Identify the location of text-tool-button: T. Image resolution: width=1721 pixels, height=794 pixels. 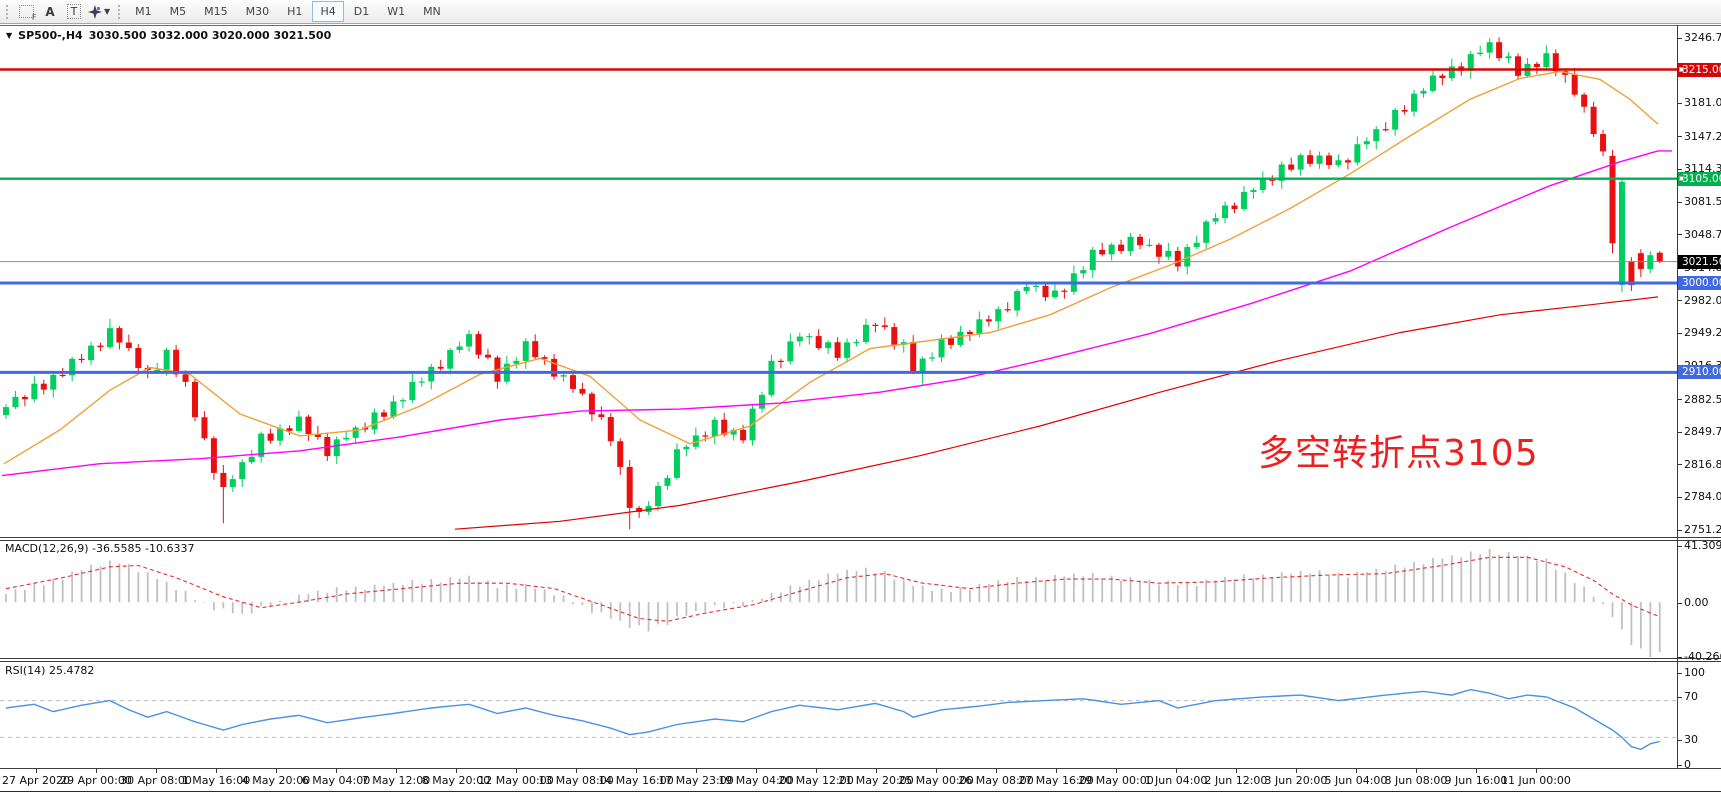
(74, 11).